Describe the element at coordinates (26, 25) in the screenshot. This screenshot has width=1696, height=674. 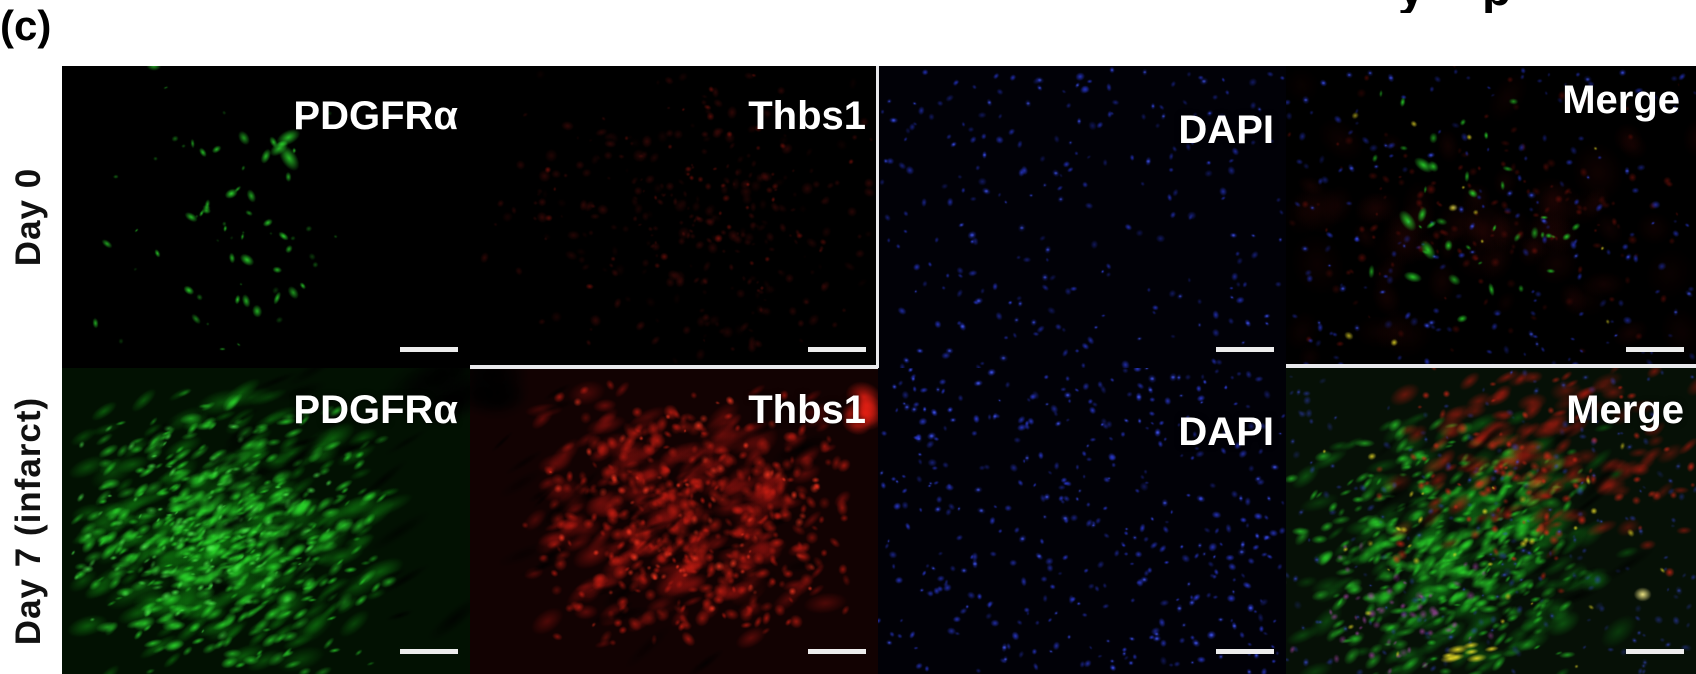
I see `figure-panel-tag: (c)` at that location.